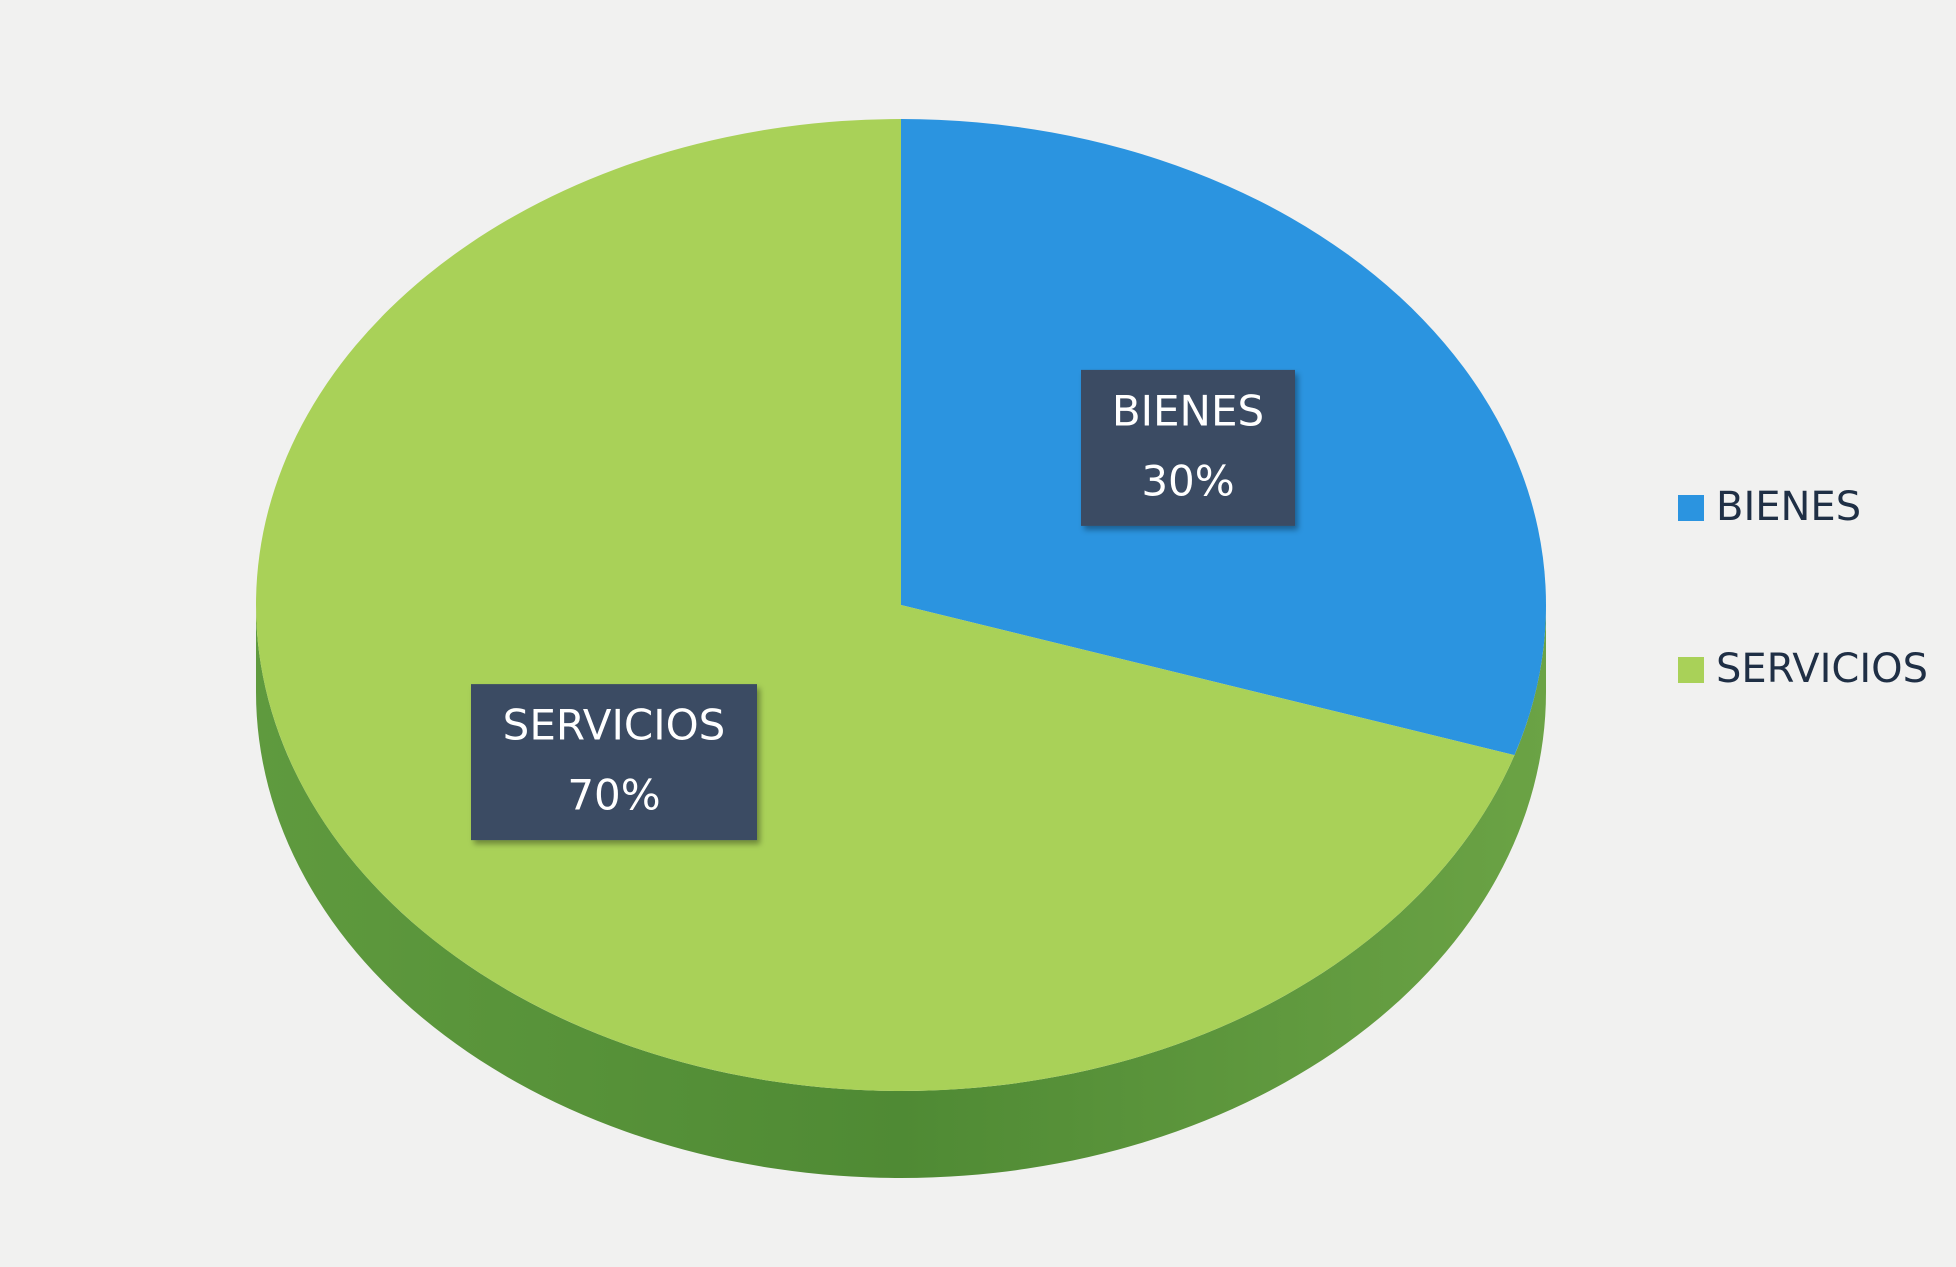 The height and width of the screenshot is (1267, 1956). I want to click on data-label: BIENES 30%, so click(1187, 447).